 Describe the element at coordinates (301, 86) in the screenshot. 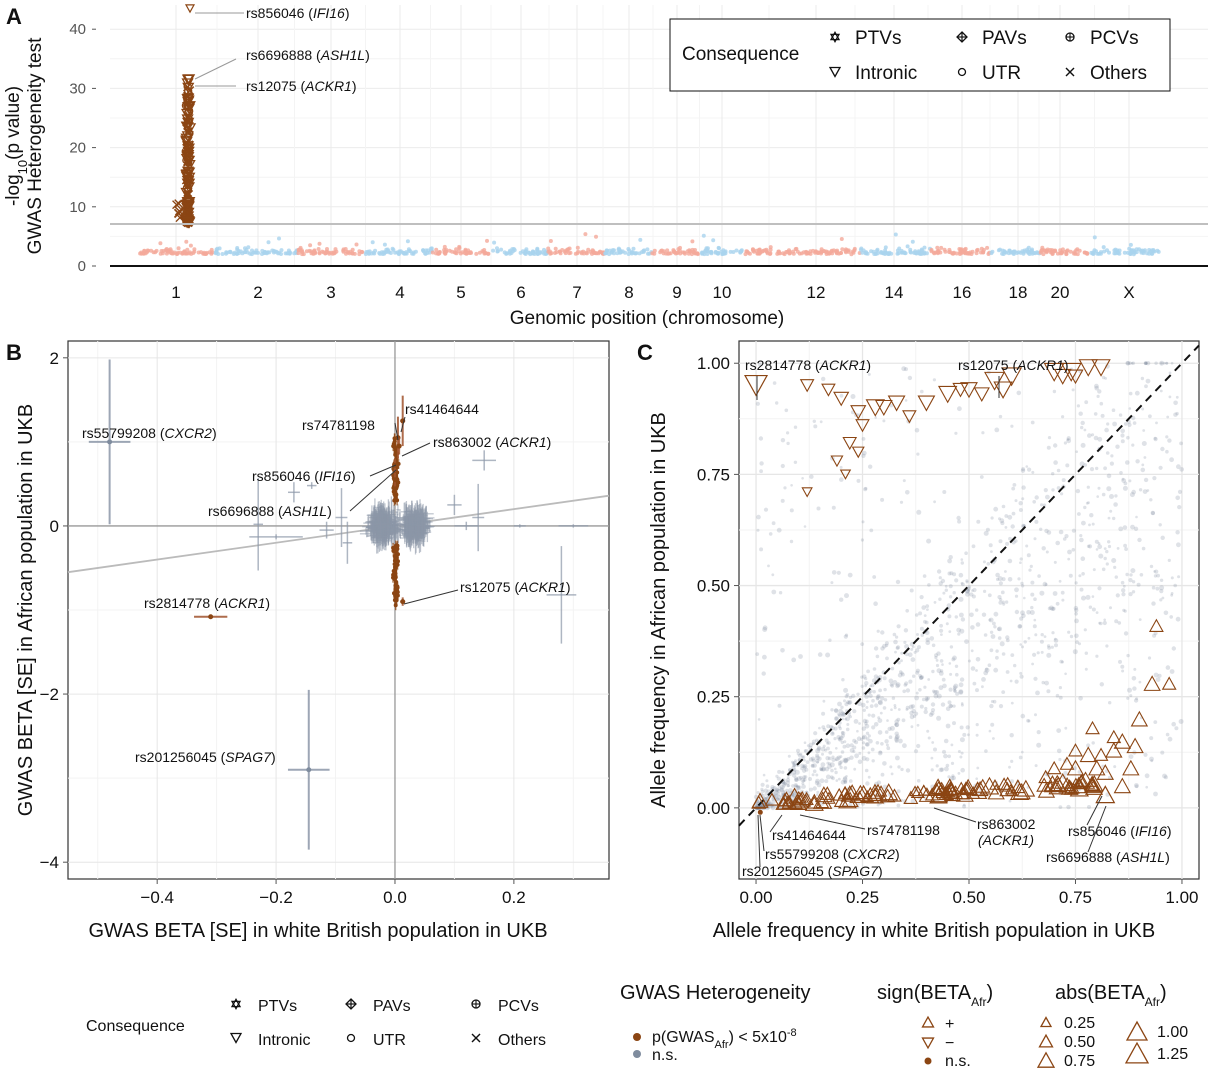

I see `a-annot-rs12075: rs12075 (ACKR1)` at that location.